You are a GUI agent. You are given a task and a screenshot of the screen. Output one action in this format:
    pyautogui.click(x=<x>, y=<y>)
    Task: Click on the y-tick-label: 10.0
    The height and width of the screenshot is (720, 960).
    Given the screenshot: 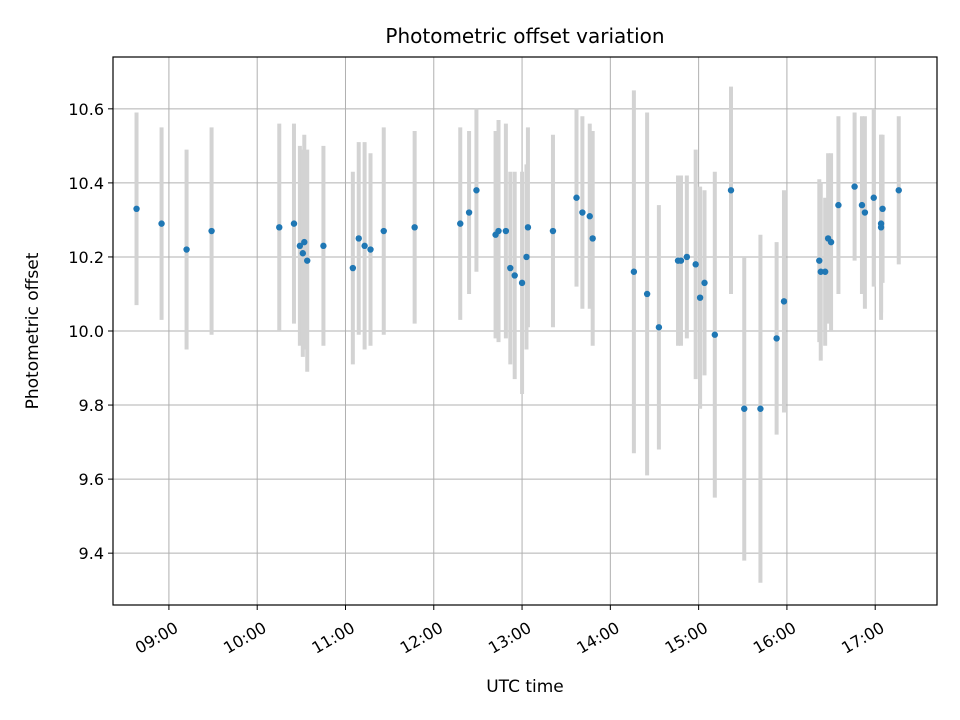 What is the action you would take?
    pyautogui.click(x=86, y=331)
    